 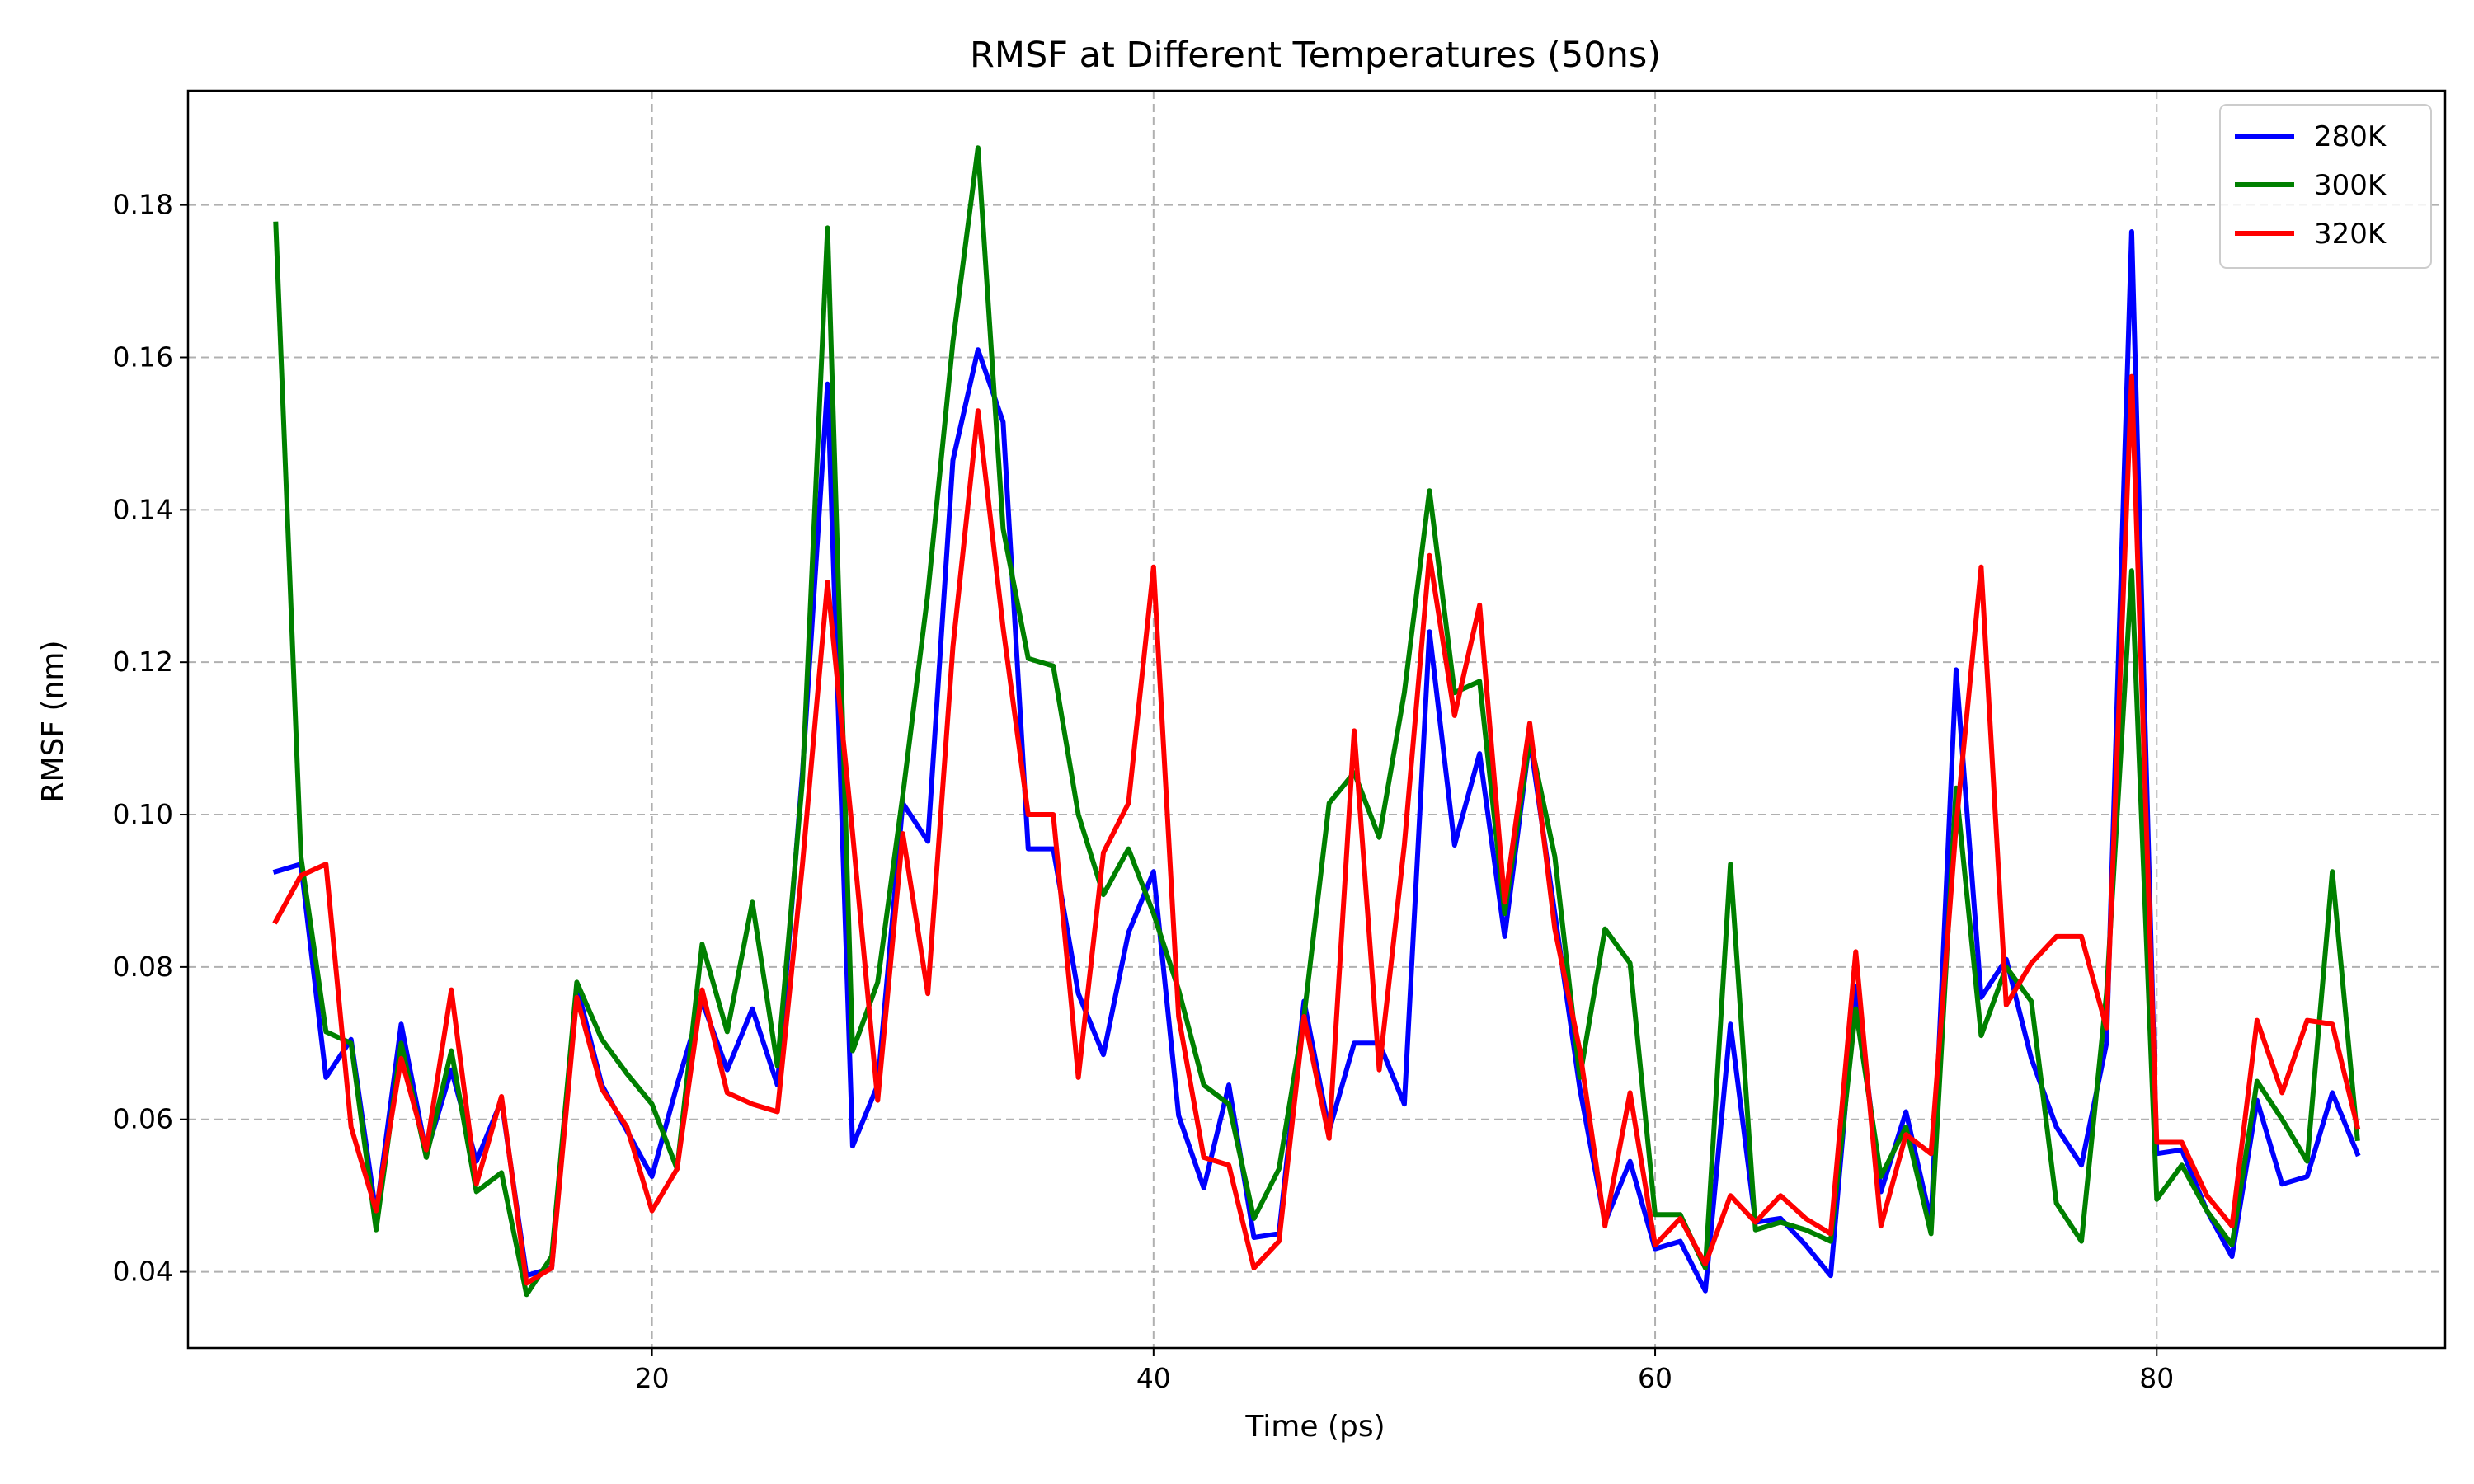 What do you see at coordinates (143, 1272) in the screenshot?
I see `y-tick-label: 0.04` at bounding box center [143, 1272].